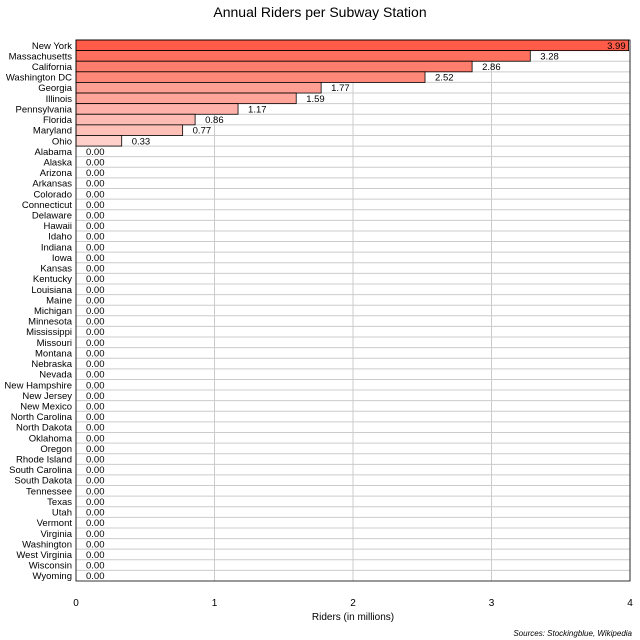 This screenshot has width=640, height=640. Describe the element at coordinates (52, 194) in the screenshot. I see `category-label: Colorado` at that location.